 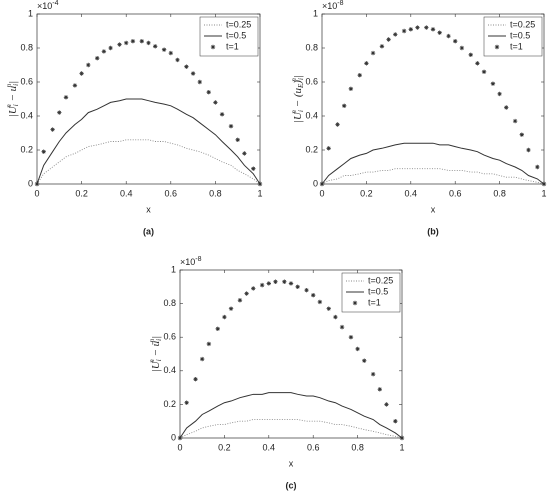 I want to click on legend-label: t=0.25, so click(x=522, y=24).